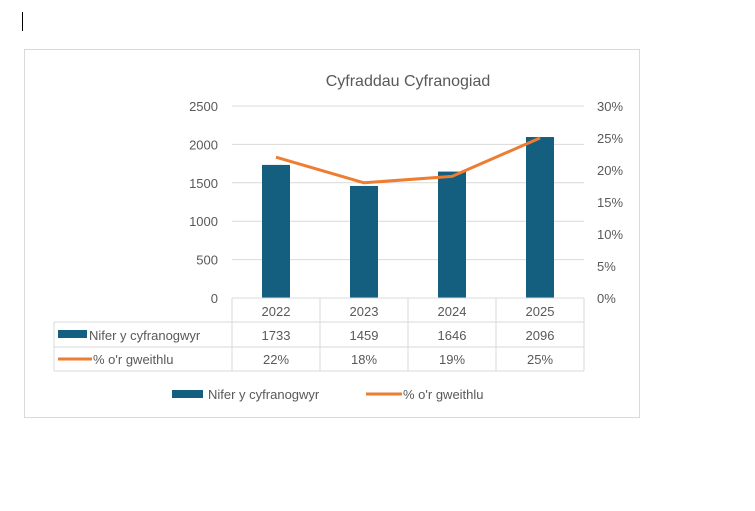 This screenshot has height=511, width=755. Describe the element at coordinates (207, 260) in the screenshot. I see `y-left-tick-label: 500` at that location.